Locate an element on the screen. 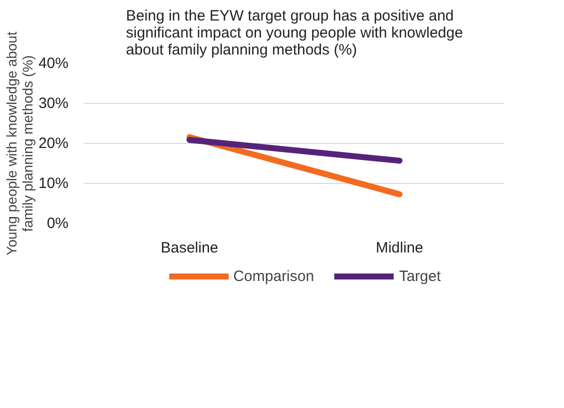 Image resolution: width=564 pixels, height=408 pixels. y-tick-label: 10% is located at coordinates (53, 183).